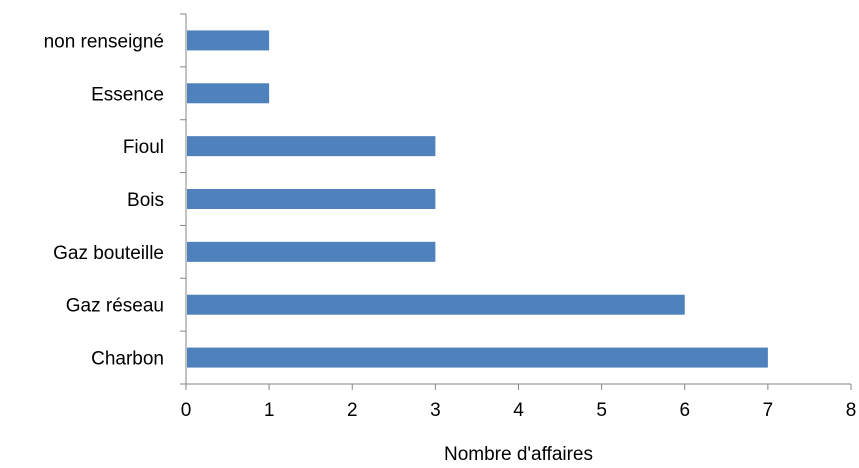 Image resolution: width=859 pixels, height=468 pixels. Describe the element at coordinates (183, 199) in the screenshot. I see `y-axis-ticks` at that location.